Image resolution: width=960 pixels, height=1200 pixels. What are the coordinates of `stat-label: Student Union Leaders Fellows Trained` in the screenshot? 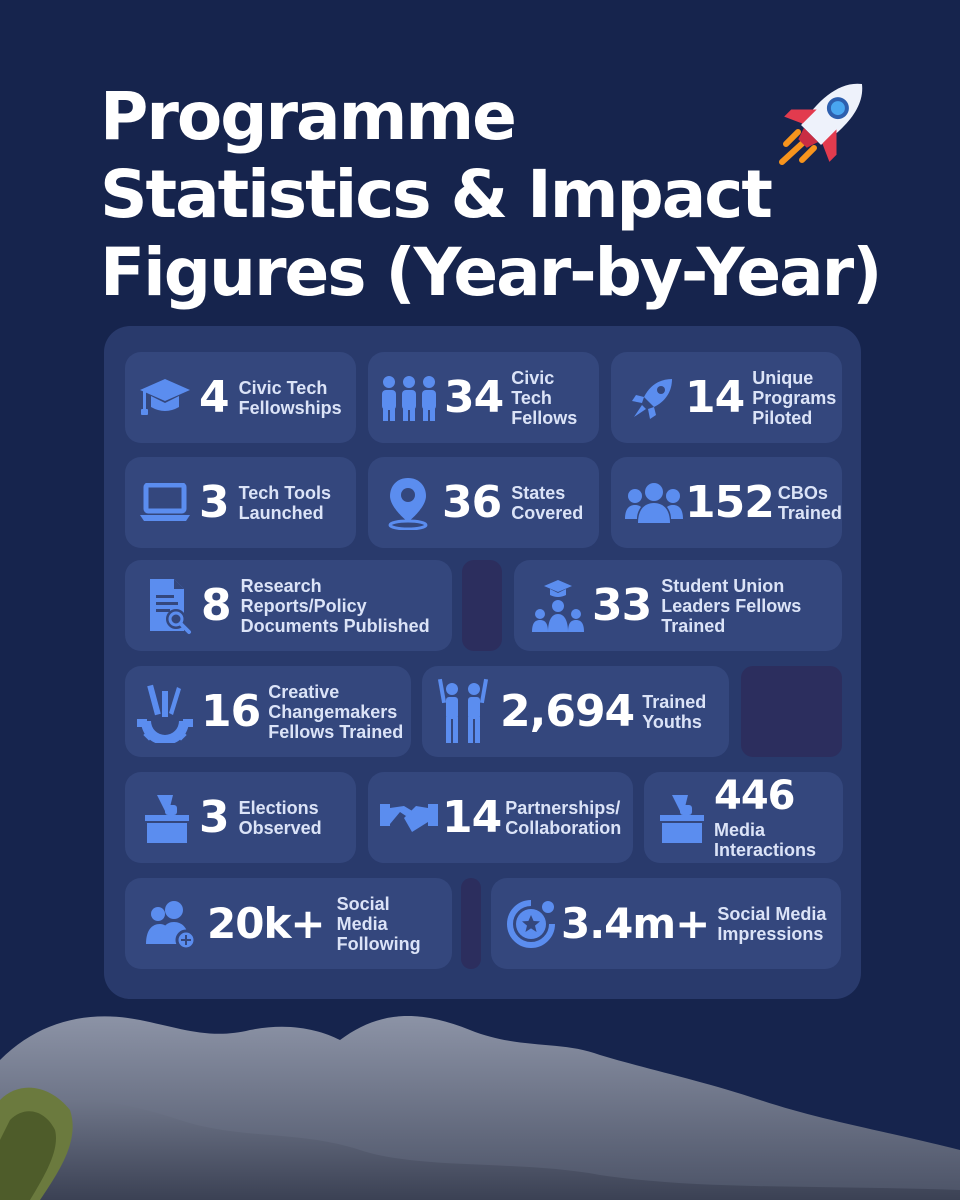 It's located at (731, 605).